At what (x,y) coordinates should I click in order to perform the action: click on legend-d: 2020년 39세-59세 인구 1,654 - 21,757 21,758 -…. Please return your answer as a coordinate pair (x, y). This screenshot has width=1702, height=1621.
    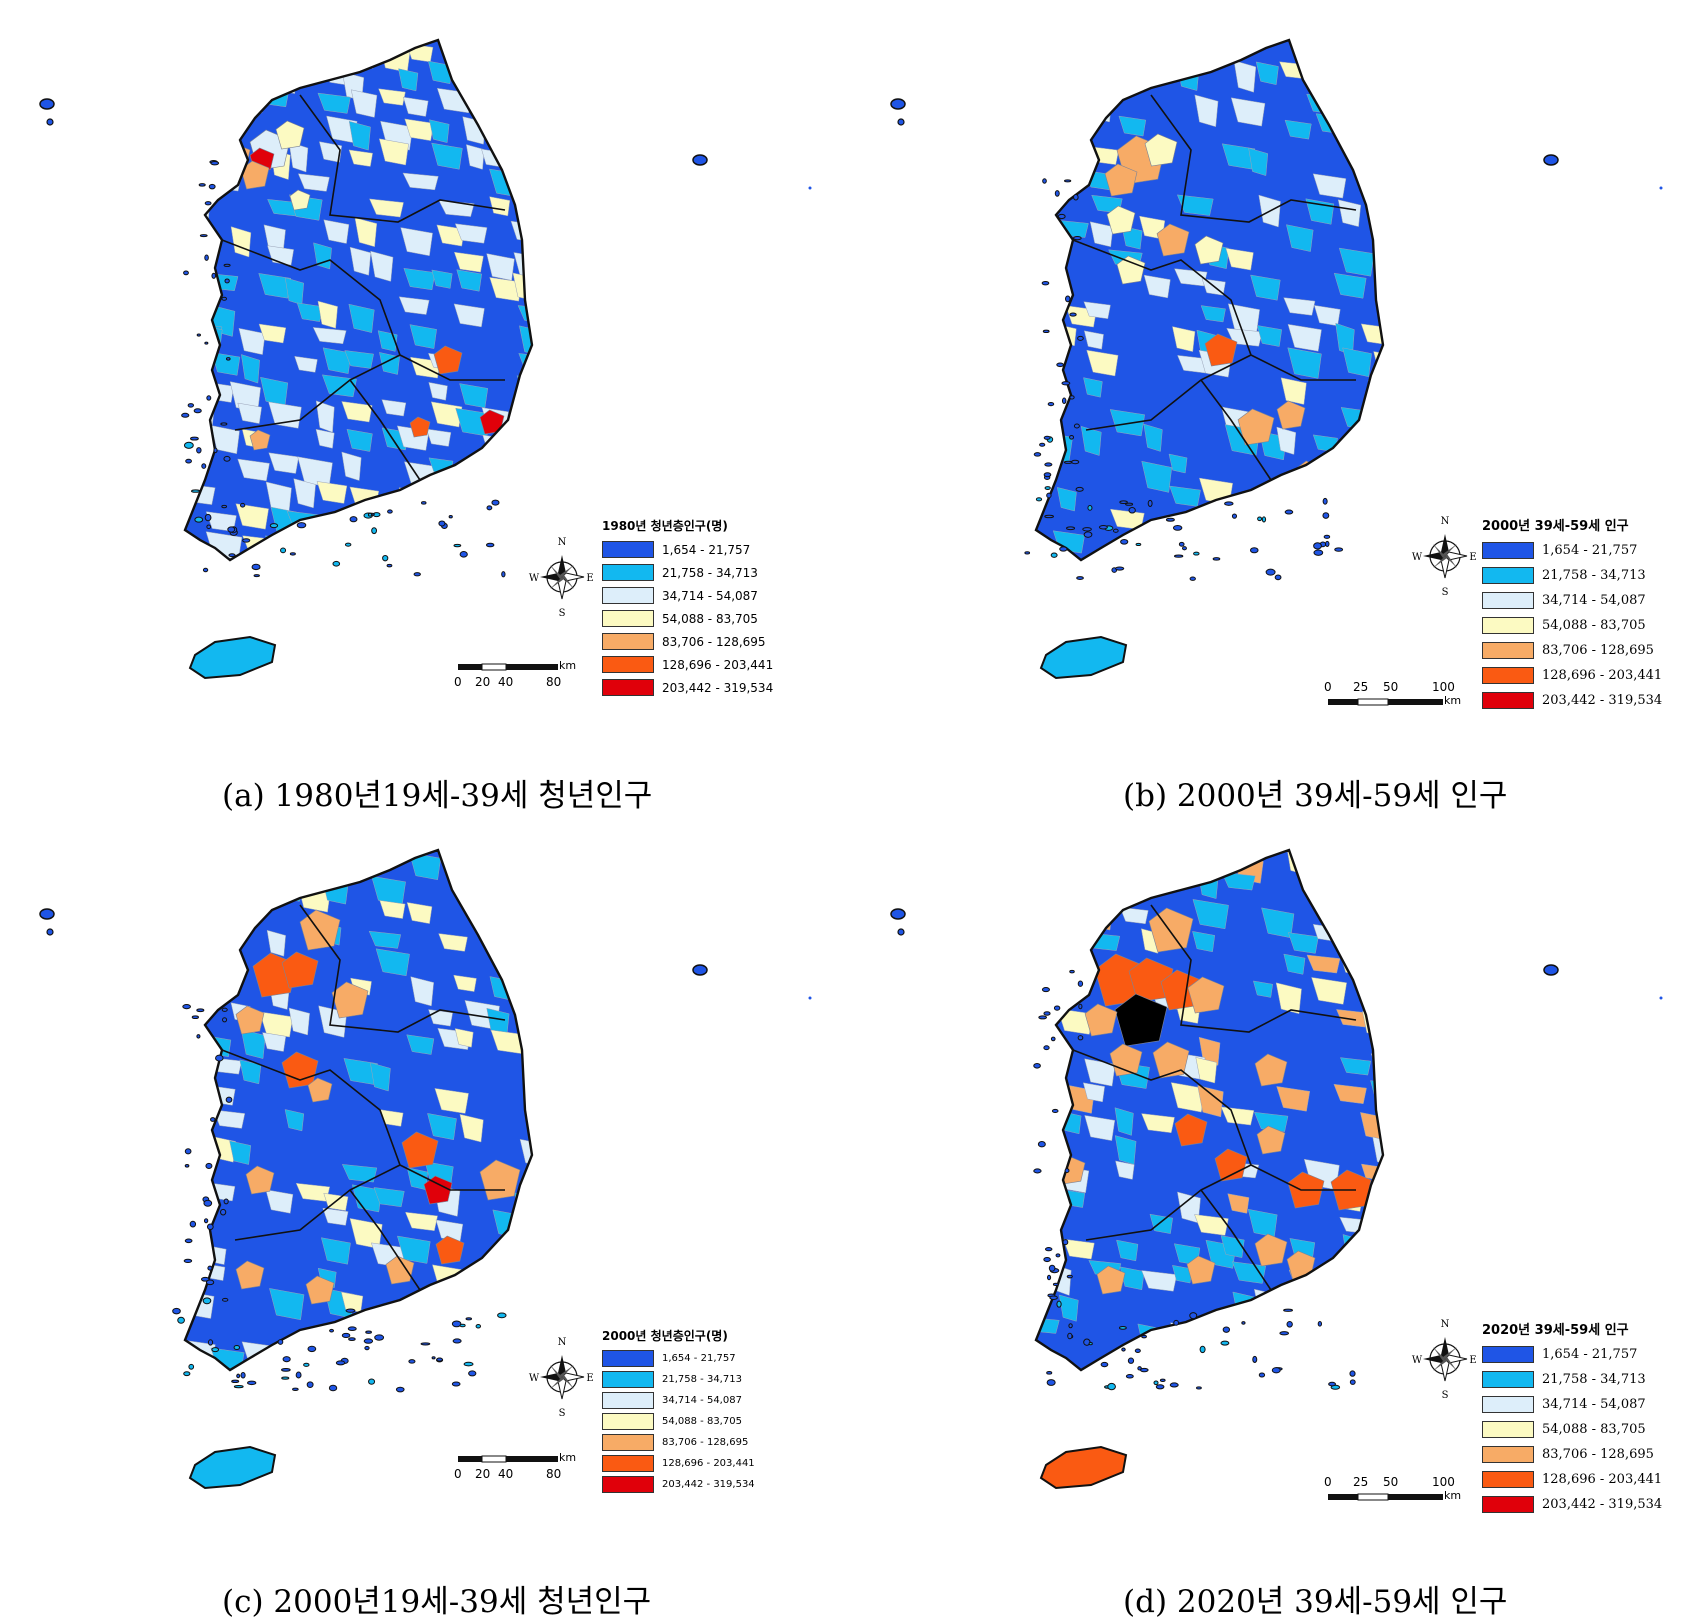
    Looking at the image, I should click on (1572, 1418).